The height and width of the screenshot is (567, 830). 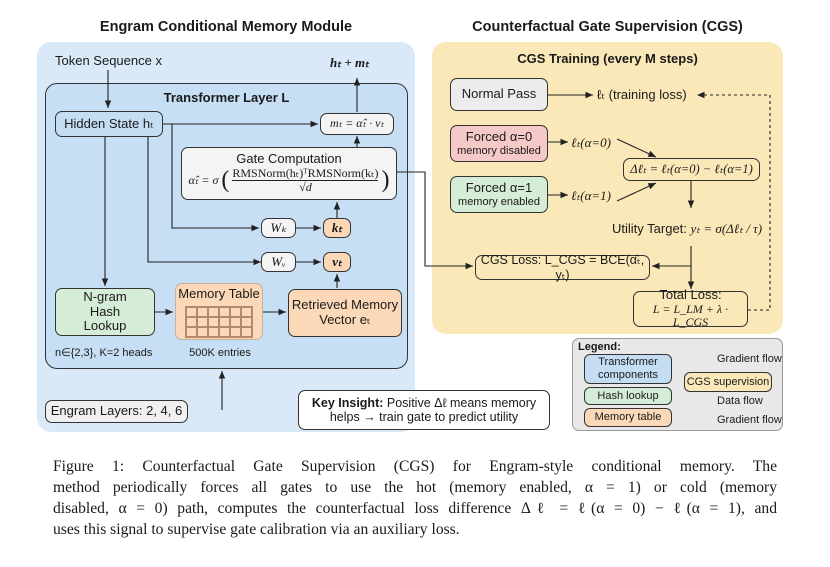 I want to click on hidden-state-box: Hidden State hₜ, so click(x=109, y=124).